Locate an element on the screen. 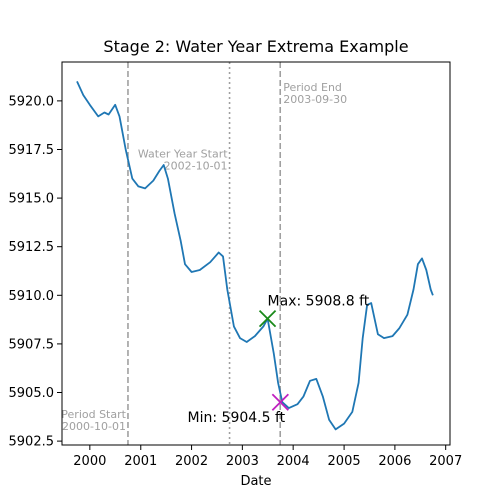 This screenshot has height=500, width=500. x-tick-label: 2003 is located at coordinates (242, 461).